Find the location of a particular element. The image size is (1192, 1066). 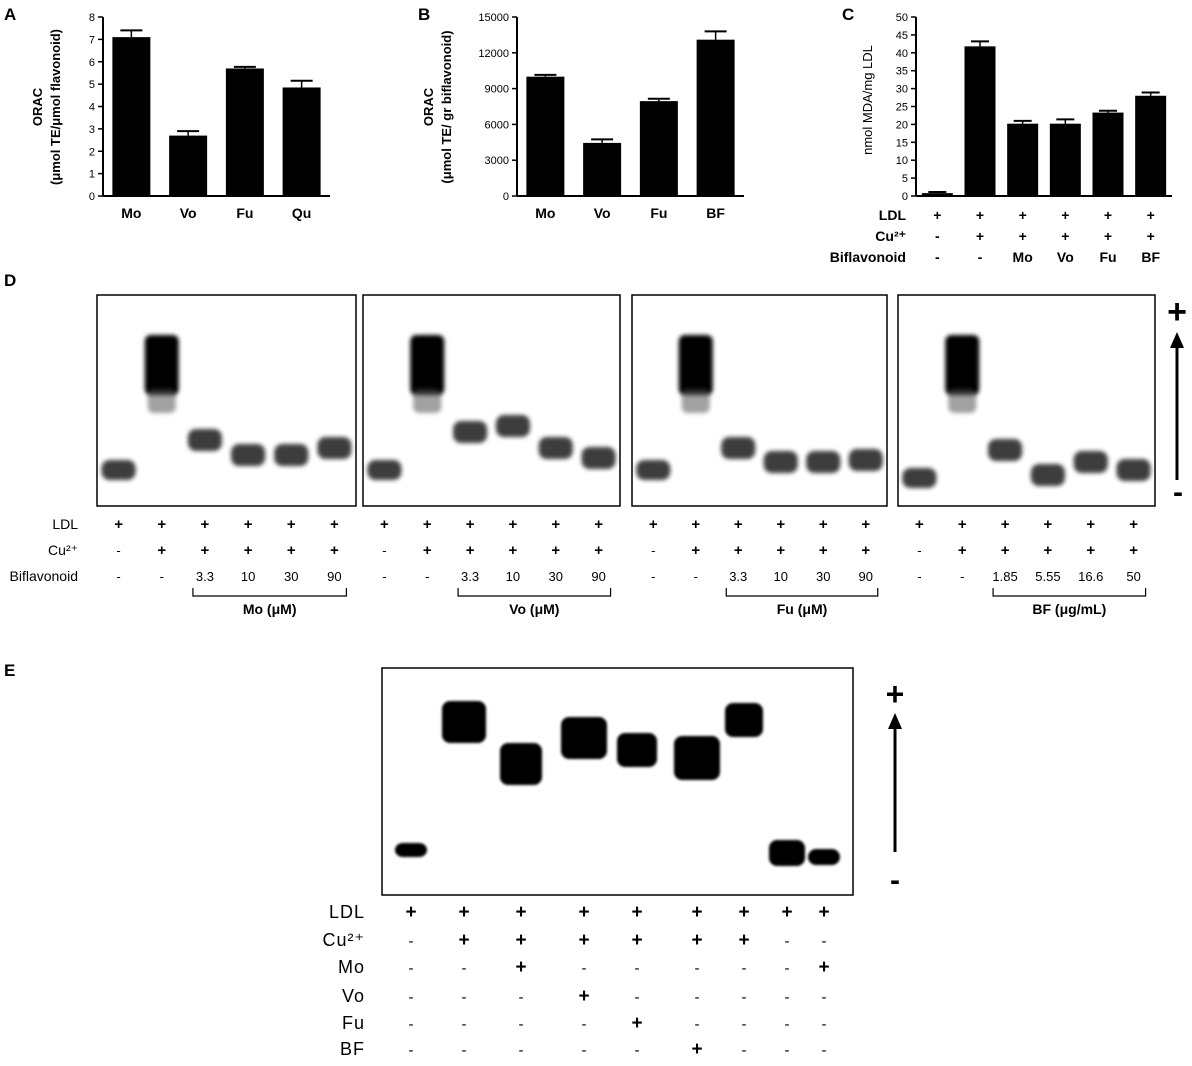

chart-c-table-cell: - is located at coordinates (937, 257).